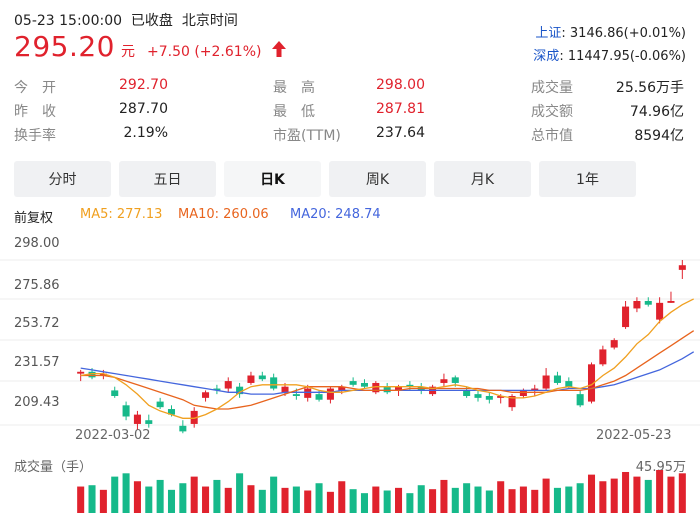 Image resolution: width=700 pixels, height=528 pixels. I want to click on ma10-legend: MA10: 260.06, so click(223, 214).